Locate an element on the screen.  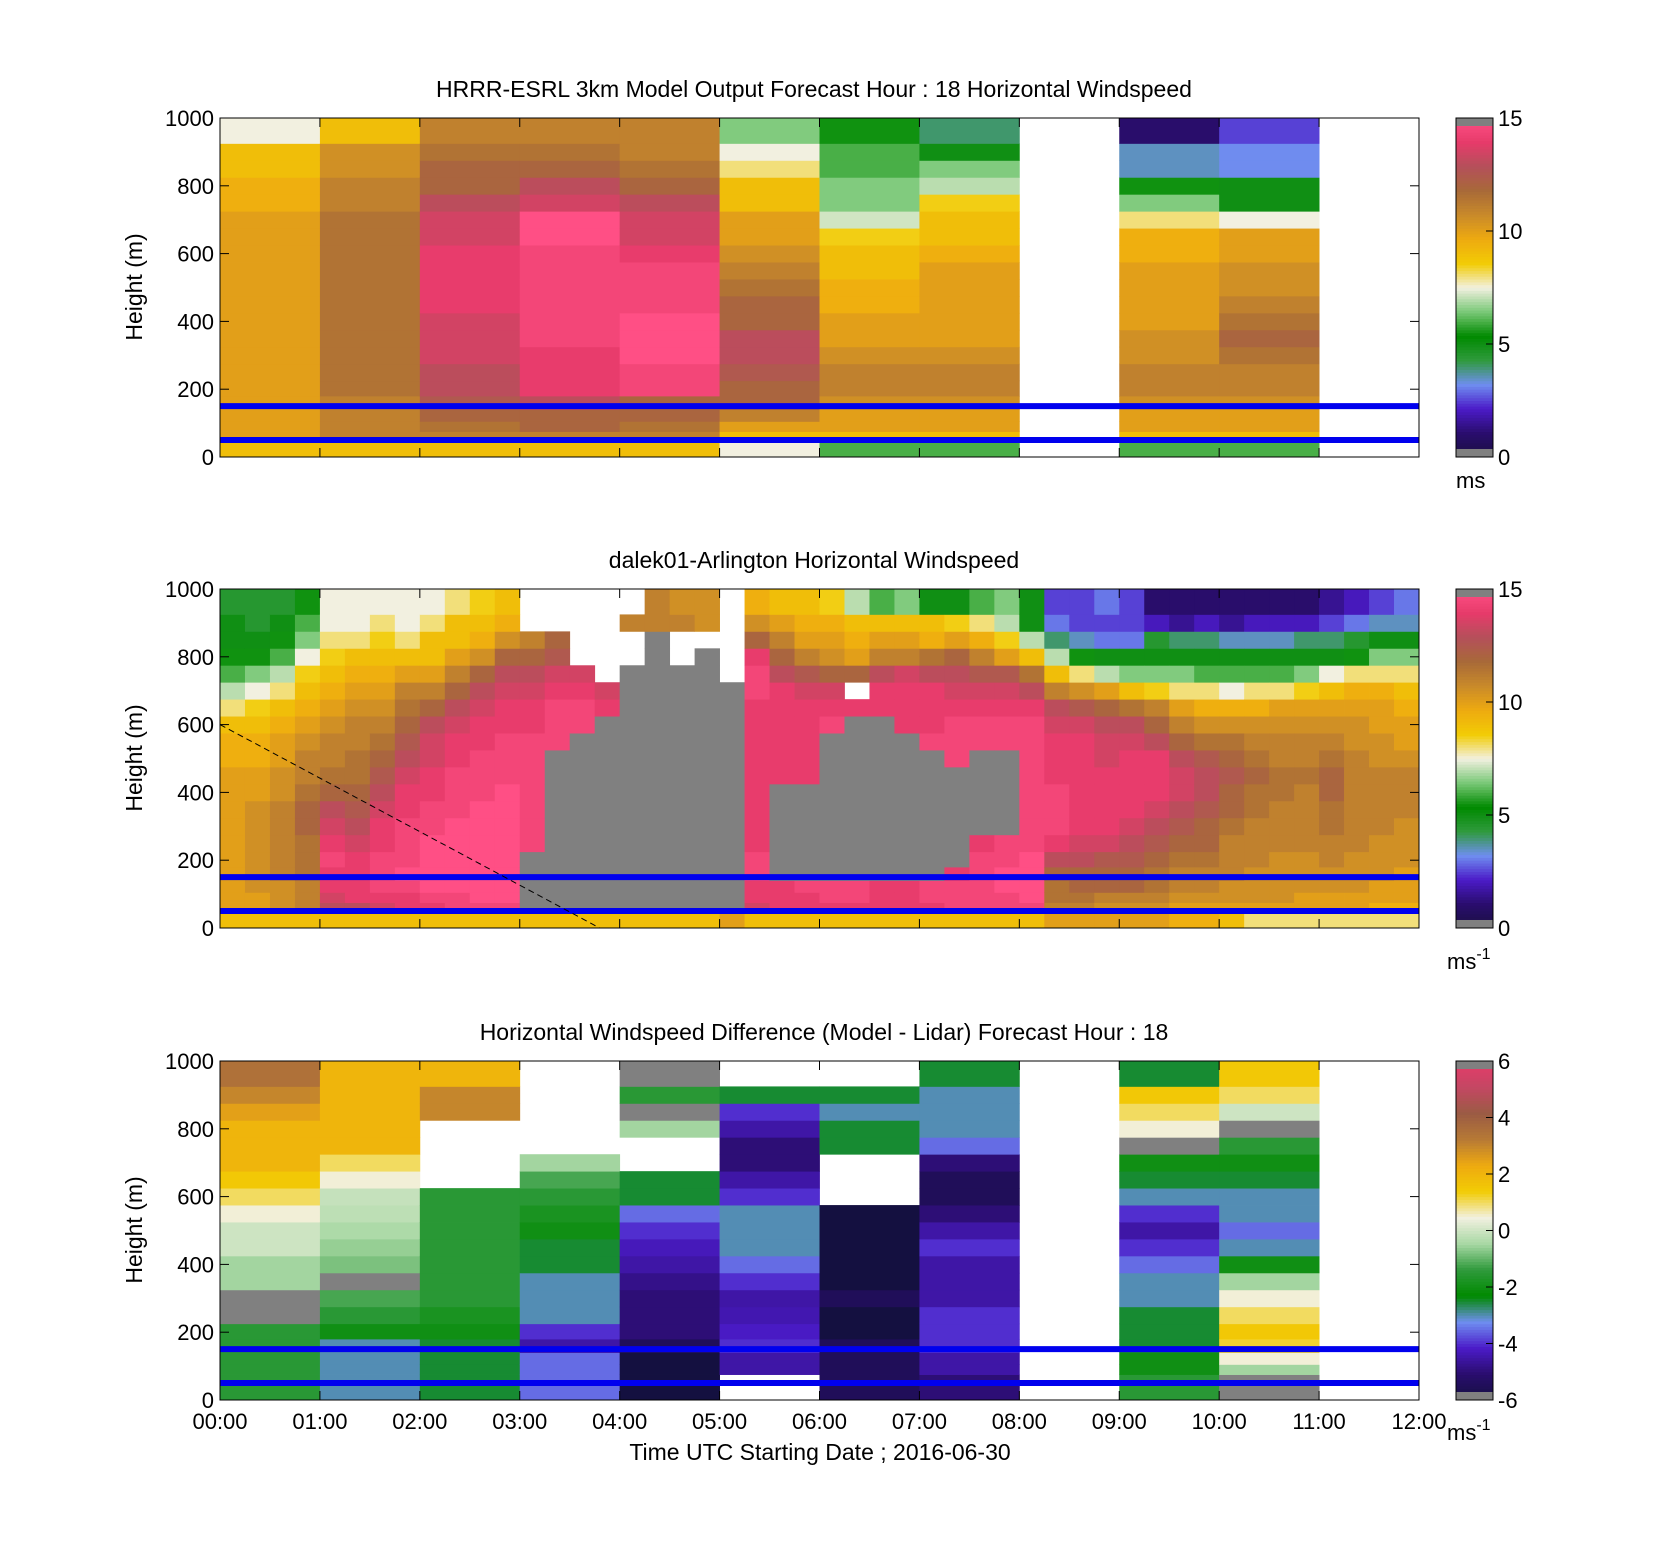
y-tick-label: 800 is located at coordinates (195, 1129).